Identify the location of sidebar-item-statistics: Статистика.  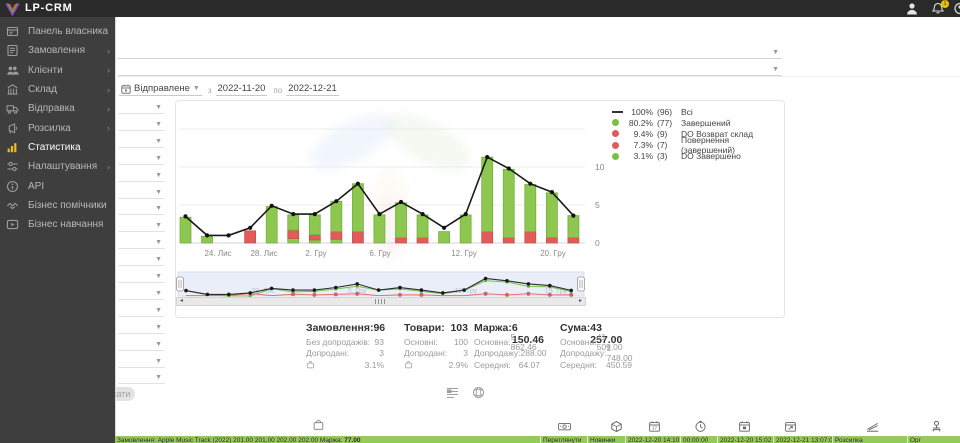
(57, 147).